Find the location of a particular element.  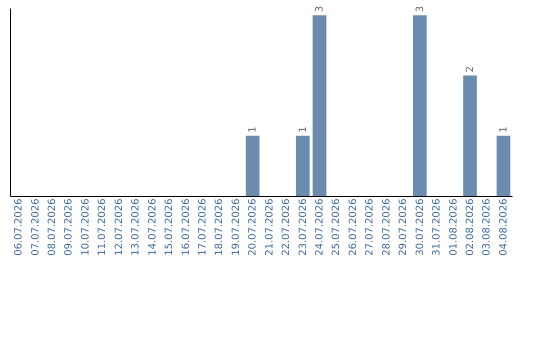

x-tick-label: 09.07.2026 is located at coordinates (69, 227).